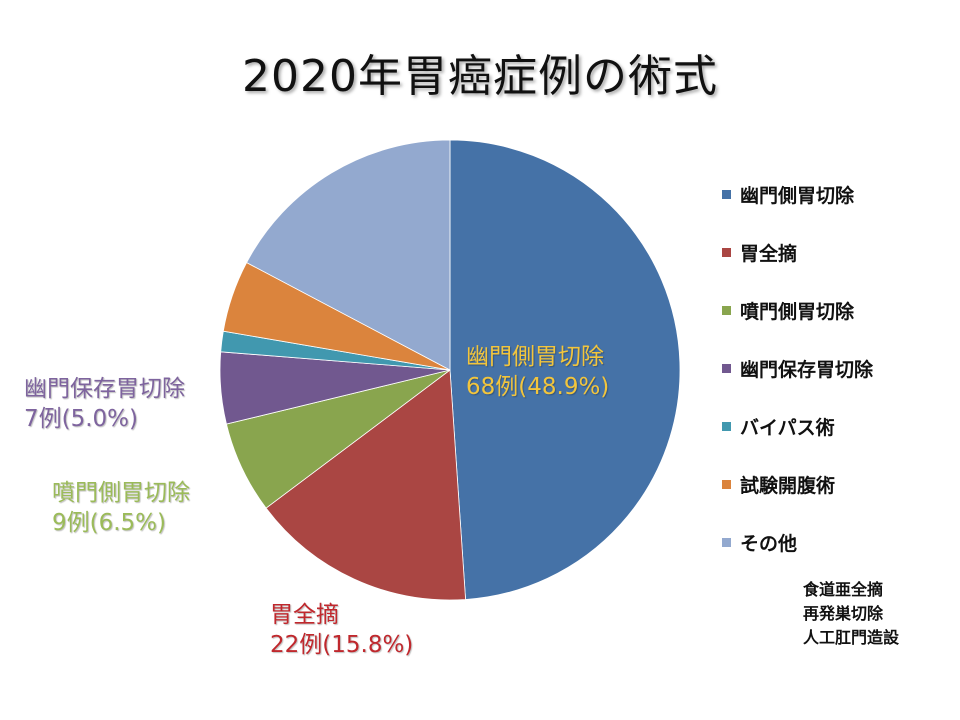  What do you see at coordinates (788, 485) in the screenshot?
I see `legend-label: 試験開腹術` at bounding box center [788, 485].